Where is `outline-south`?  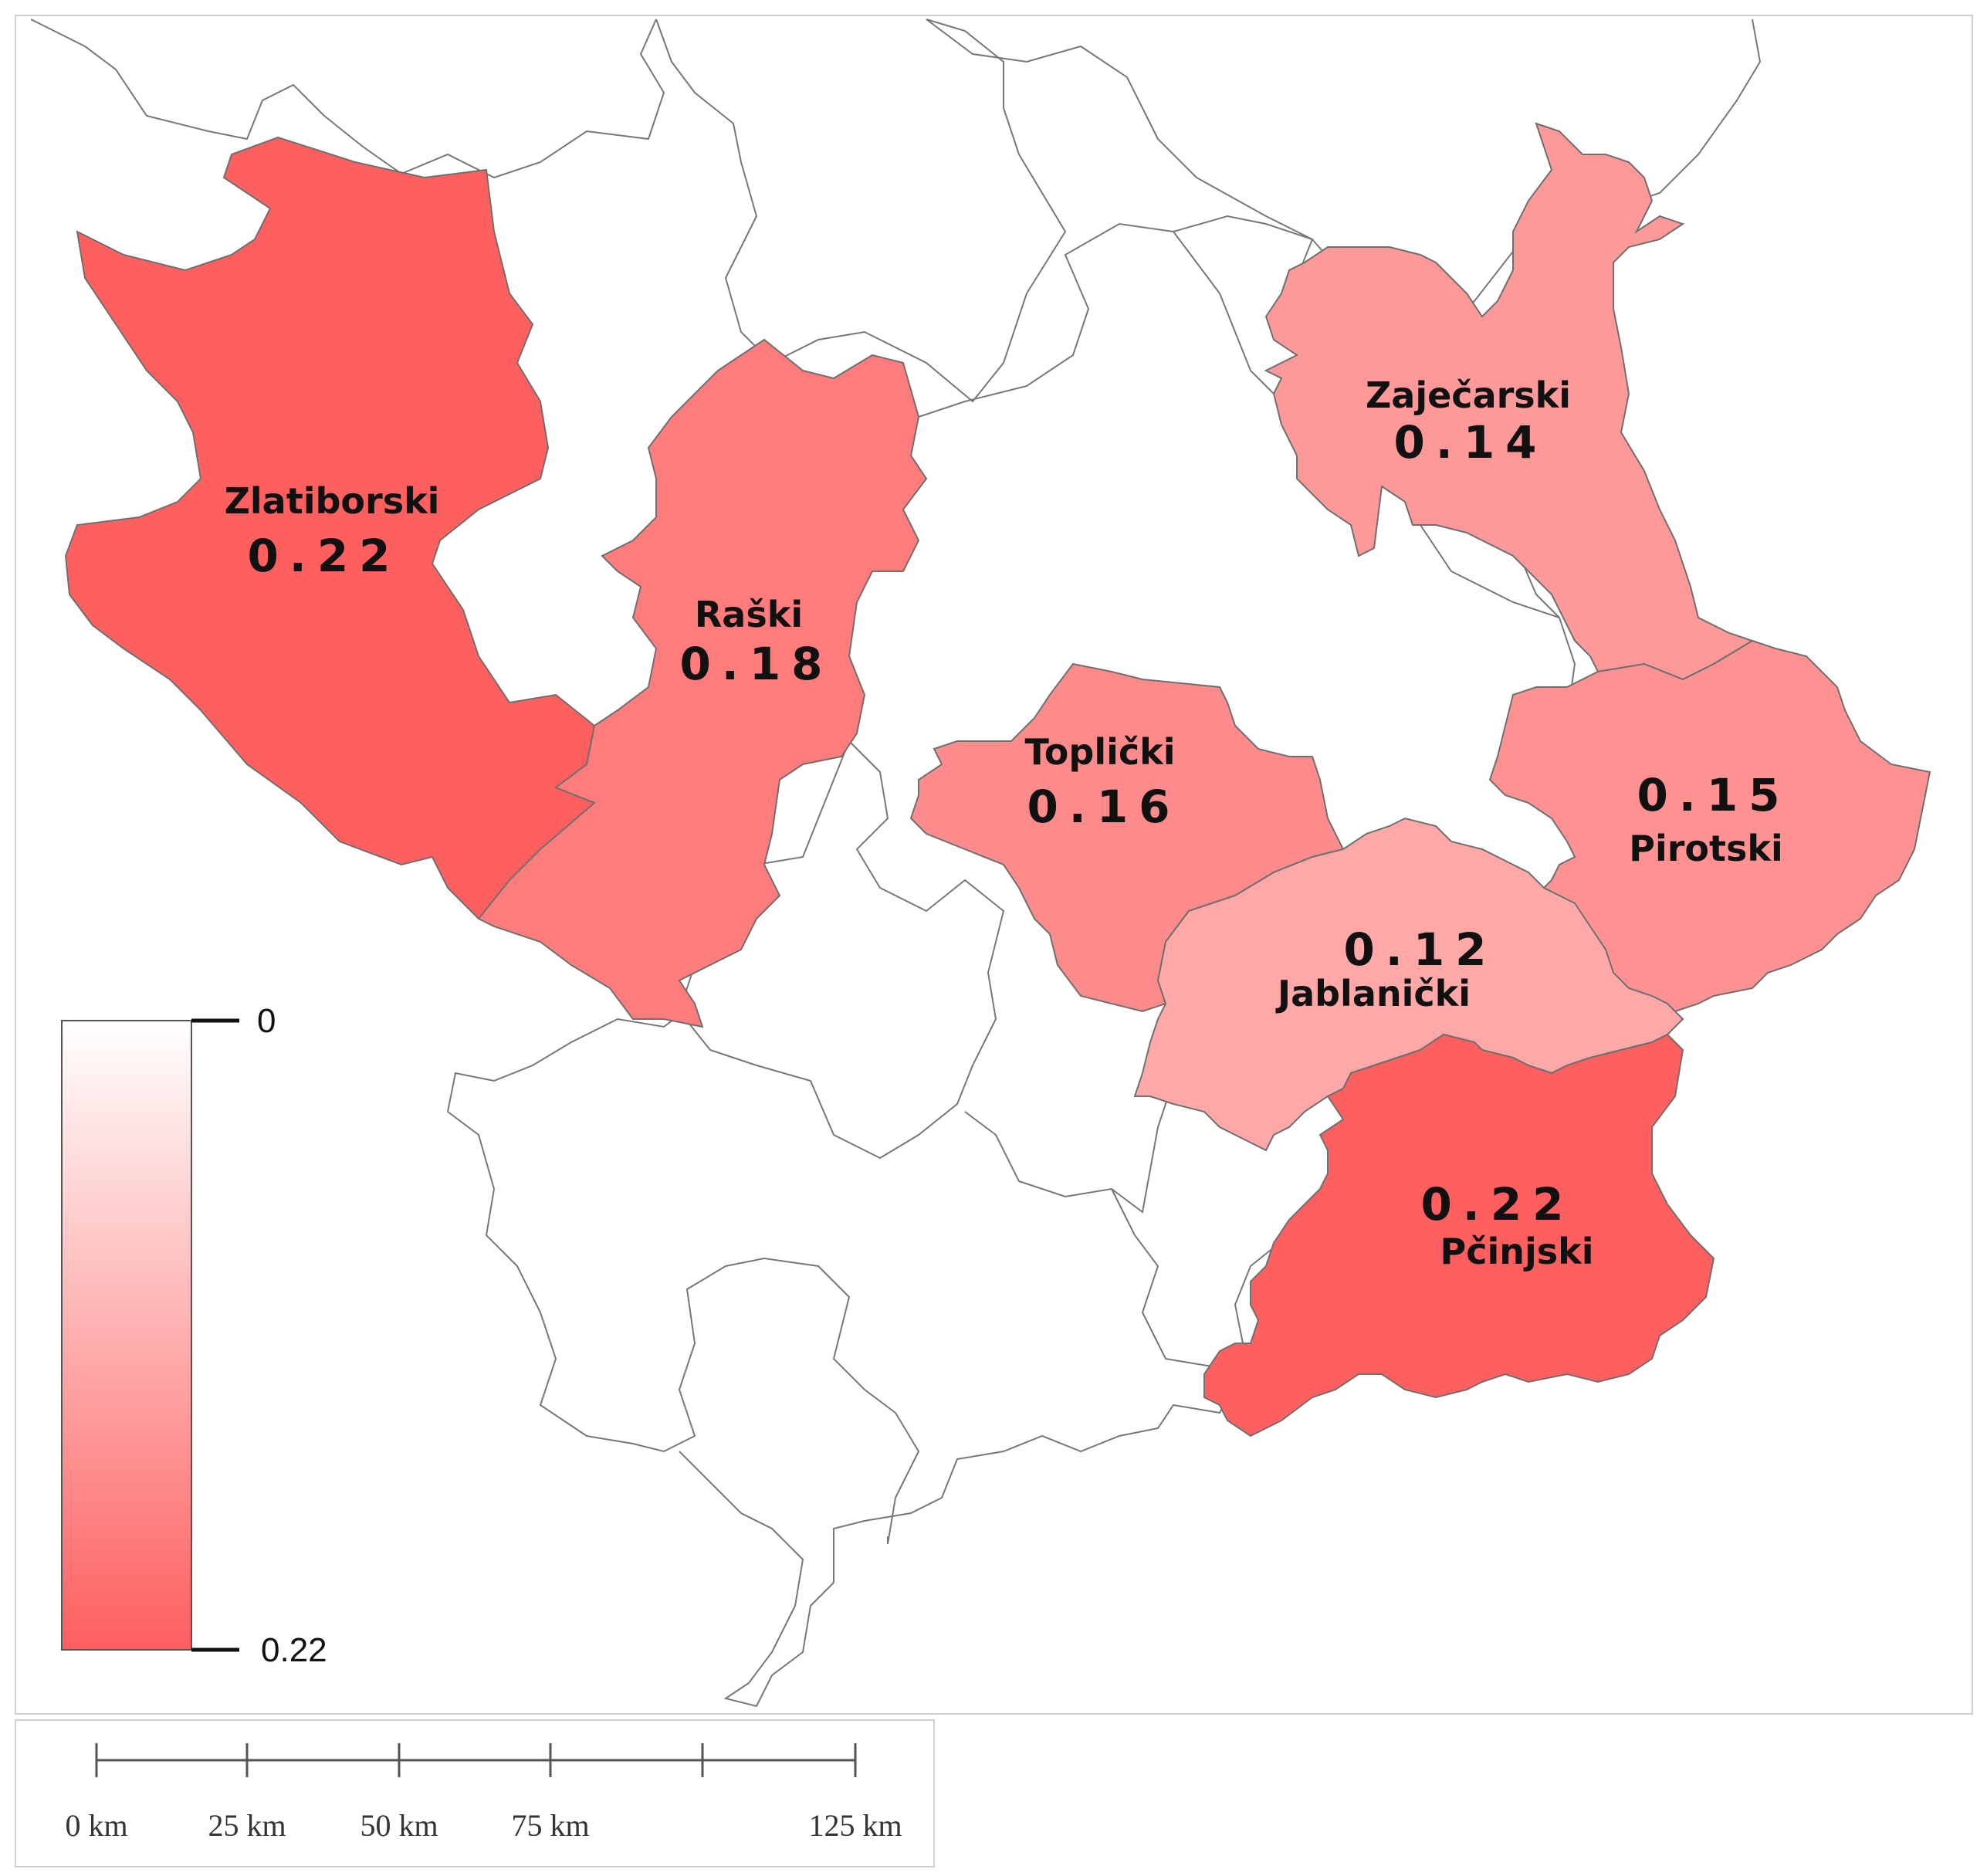 outline-south is located at coordinates (958, 1533).